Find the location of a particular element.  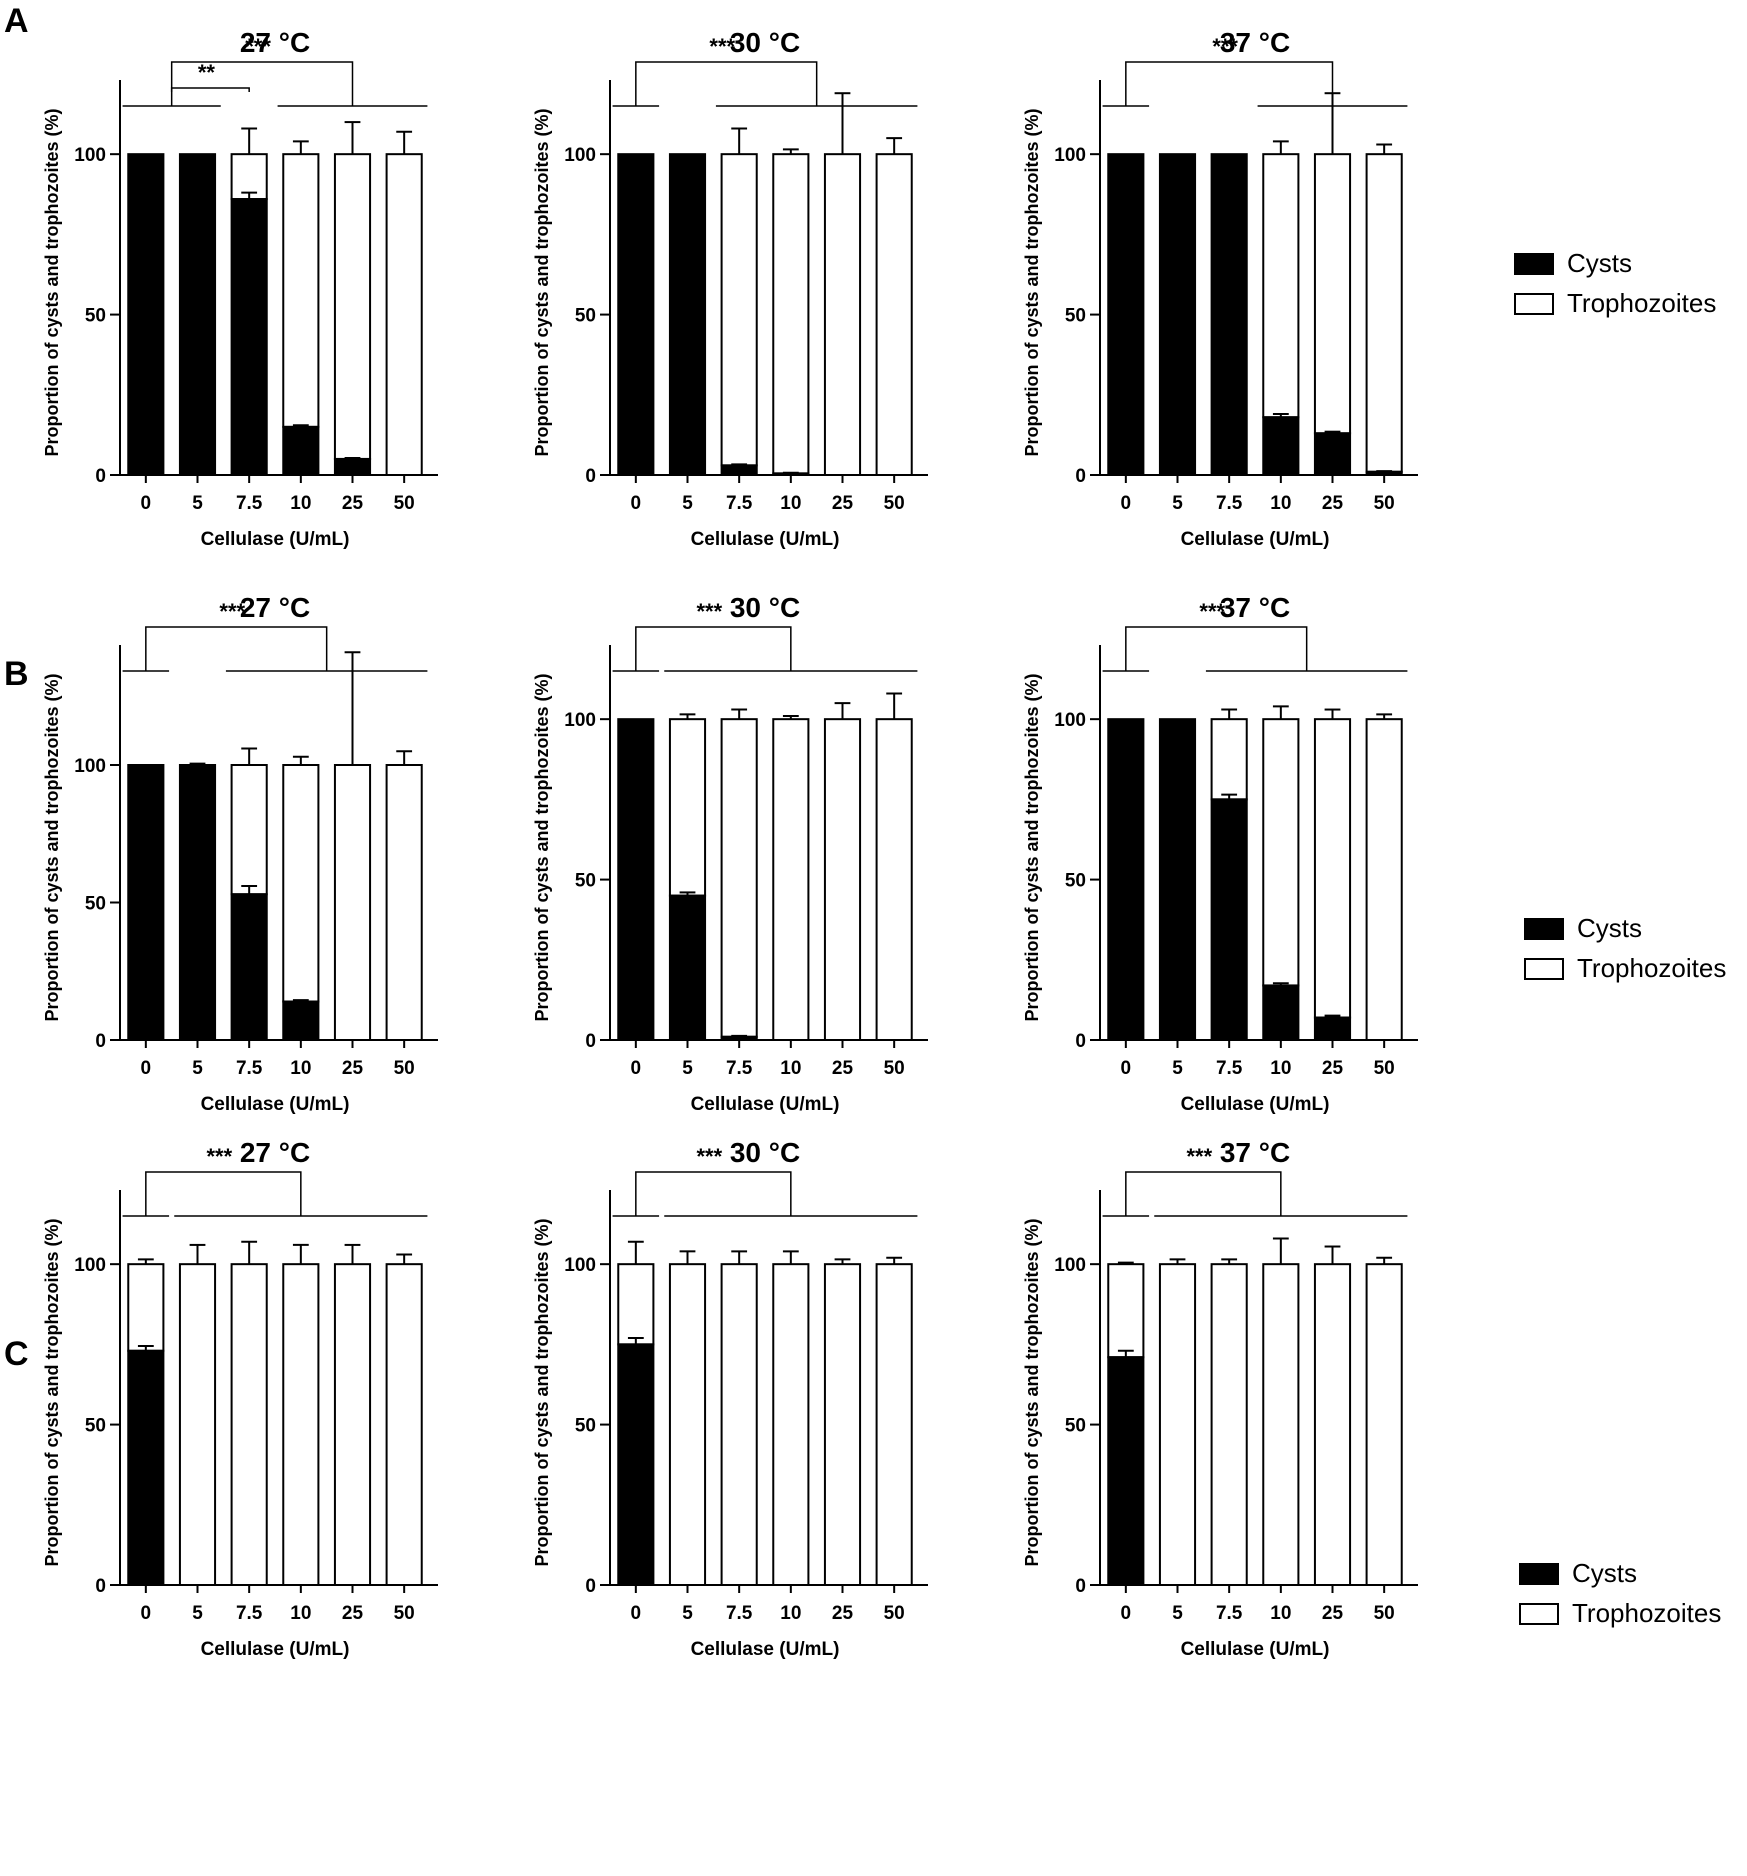

legend-swatch-trophozoites is located at coordinates (1534, 304).